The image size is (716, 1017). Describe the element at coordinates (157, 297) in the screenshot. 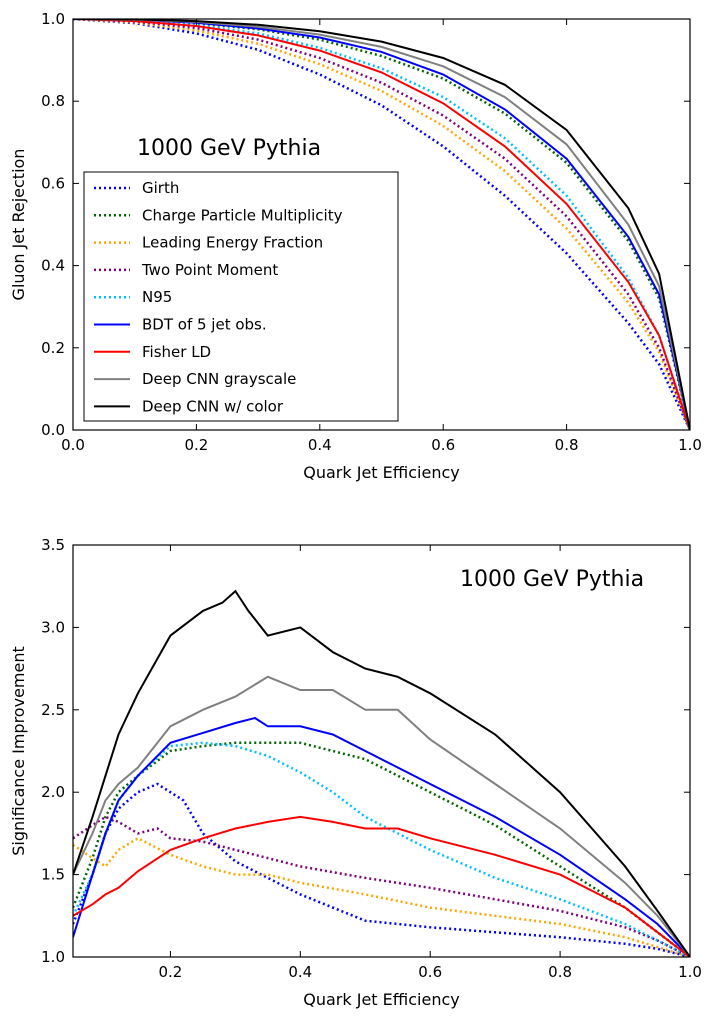

I see `legend-label: N95` at that location.